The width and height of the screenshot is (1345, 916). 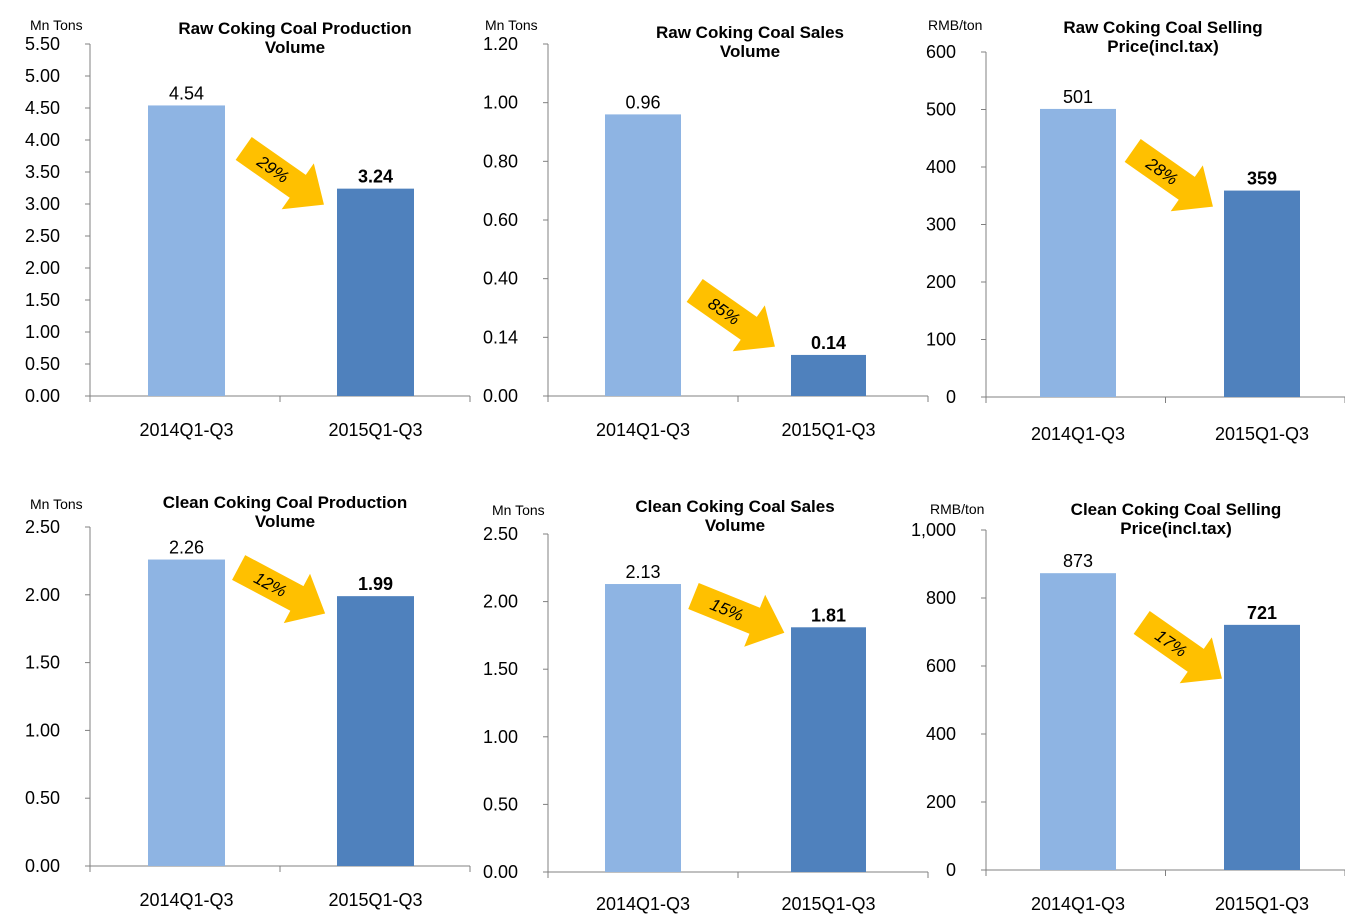 I want to click on y-tick-label: 1,000, so click(x=933, y=530).